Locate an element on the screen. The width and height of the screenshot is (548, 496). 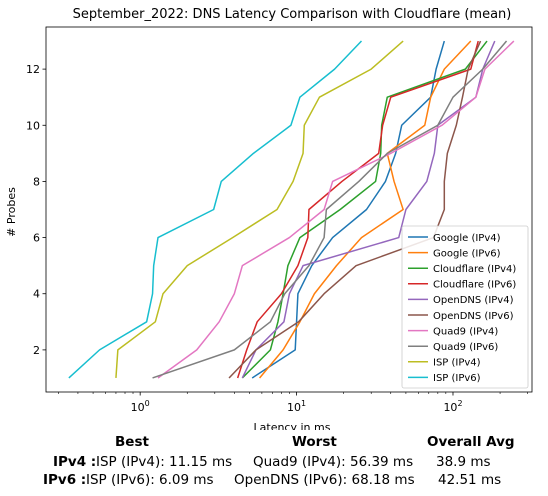
overall-avg-header: Overall Avg is located at coordinates (471, 442).